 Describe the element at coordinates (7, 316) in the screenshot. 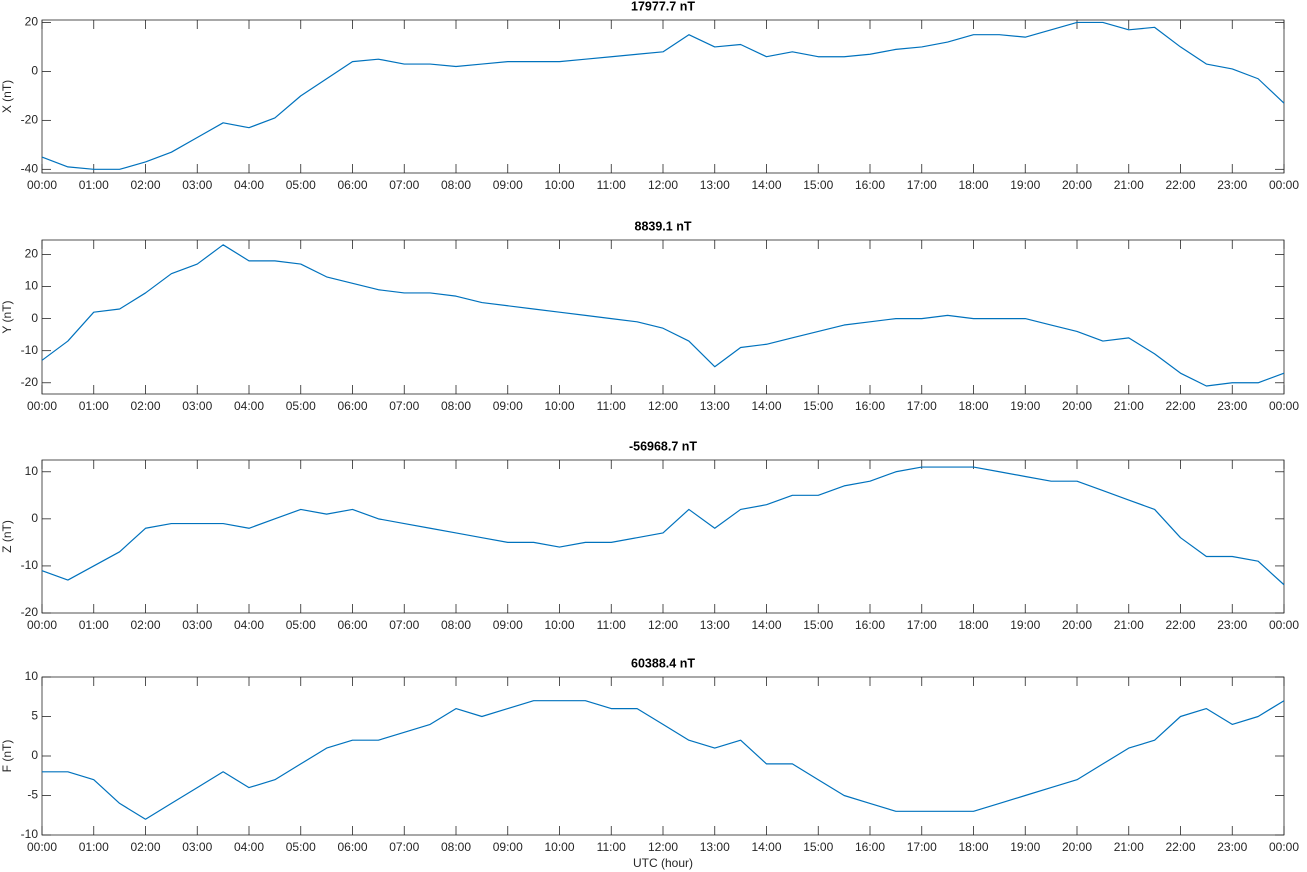

I see `y-axis-label: Y (nT)` at that location.